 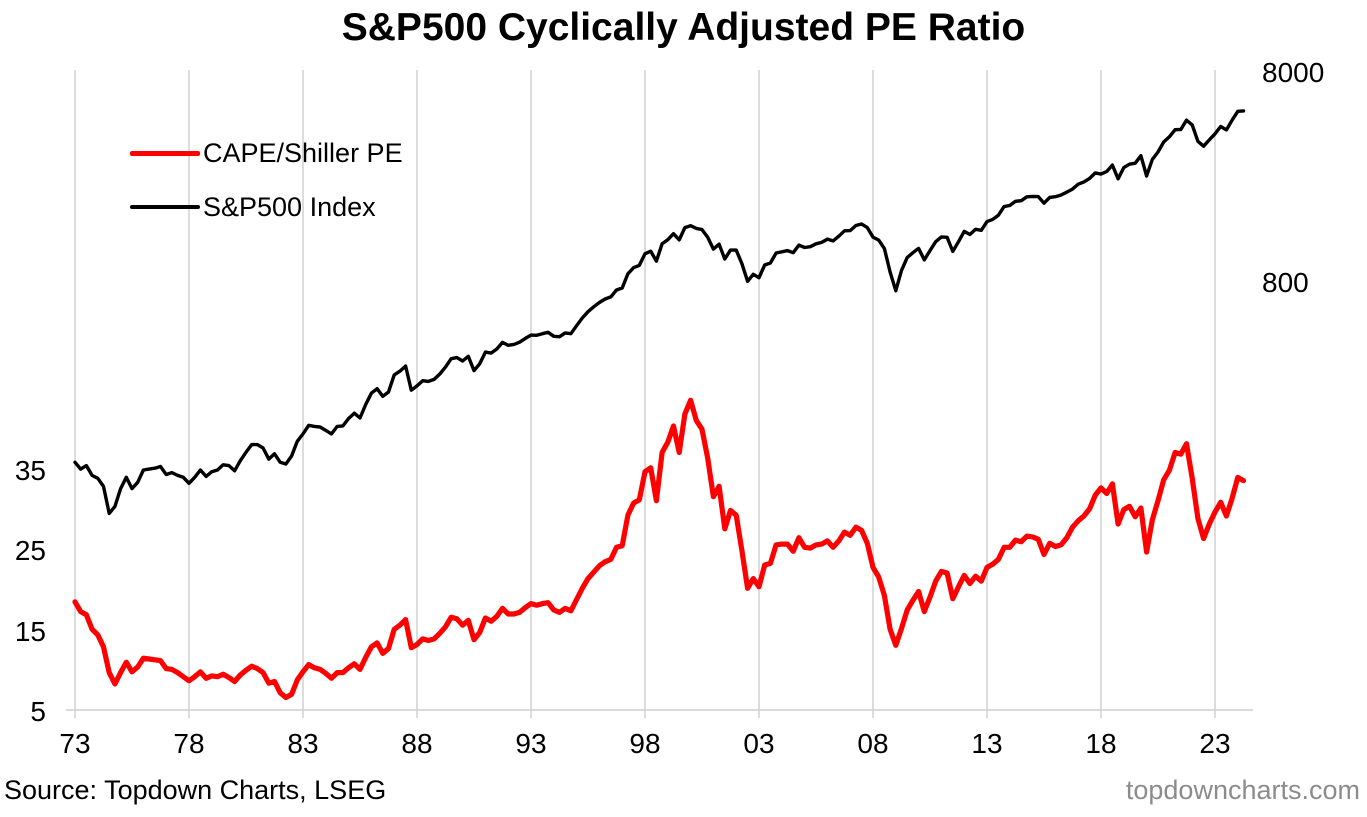 What do you see at coordinates (165, 153) in the screenshot?
I see `cape-line-swatch` at bounding box center [165, 153].